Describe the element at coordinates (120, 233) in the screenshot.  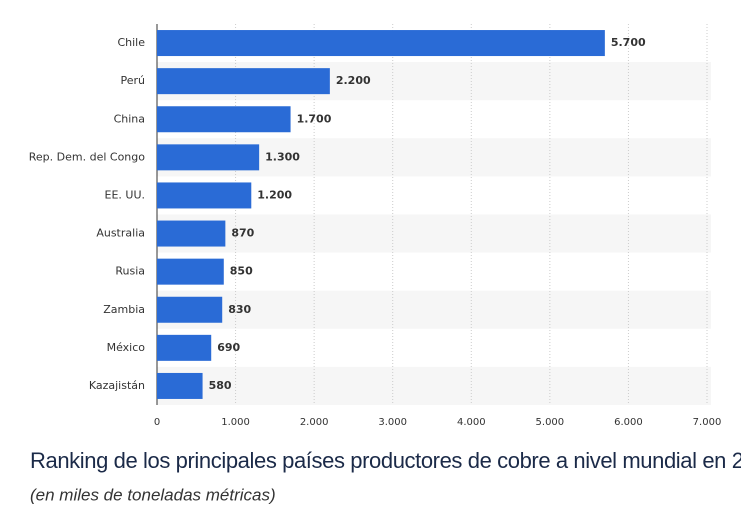
I see `y-tick-label: Australia` at that location.